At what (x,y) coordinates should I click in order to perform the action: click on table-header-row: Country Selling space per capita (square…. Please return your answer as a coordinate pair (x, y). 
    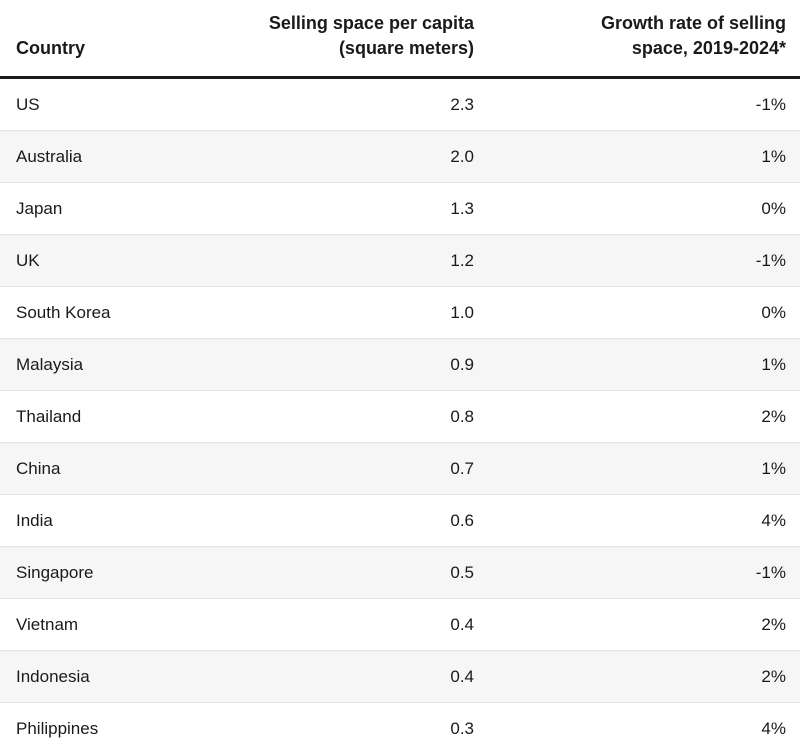
    Looking at the image, I should click on (400, 39).